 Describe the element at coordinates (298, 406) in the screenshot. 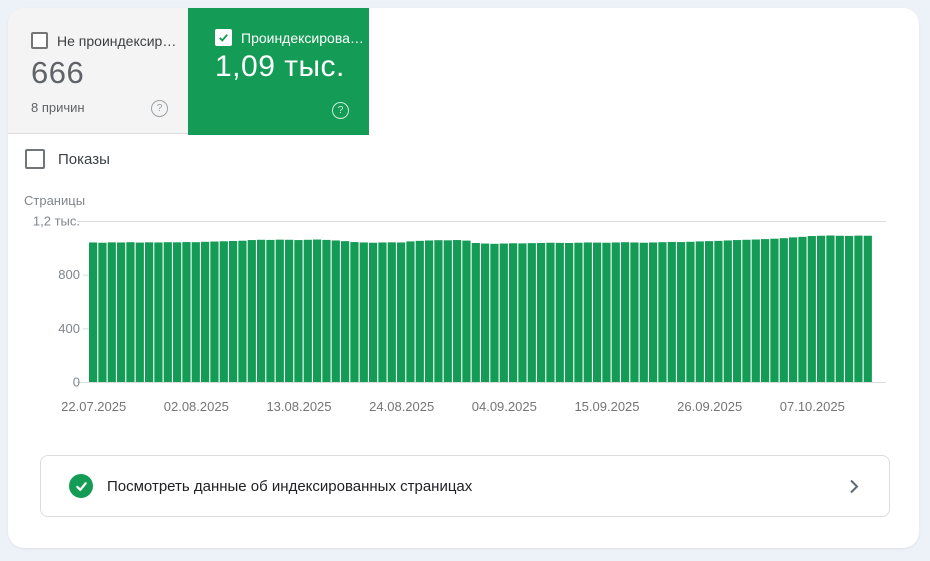

I see `svg-text: 13.08.2025` at that location.